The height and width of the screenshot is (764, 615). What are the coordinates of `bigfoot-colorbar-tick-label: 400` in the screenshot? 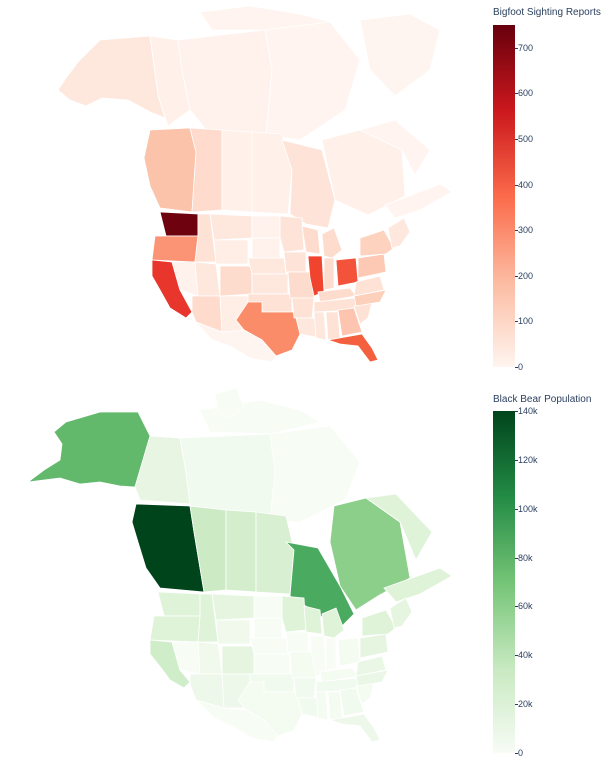 It's located at (526, 184).